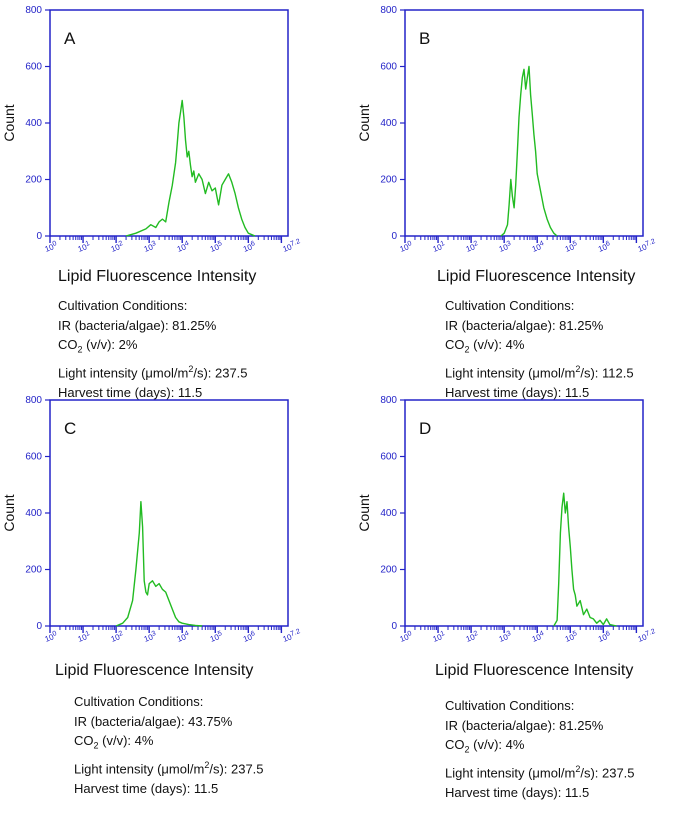 This screenshot has width=685, height=821. Describe the element at coordinates (539, 372) in the screenshot. I see `condition-light: Light intensity (μmol/m2/s): 112.5` at that location.